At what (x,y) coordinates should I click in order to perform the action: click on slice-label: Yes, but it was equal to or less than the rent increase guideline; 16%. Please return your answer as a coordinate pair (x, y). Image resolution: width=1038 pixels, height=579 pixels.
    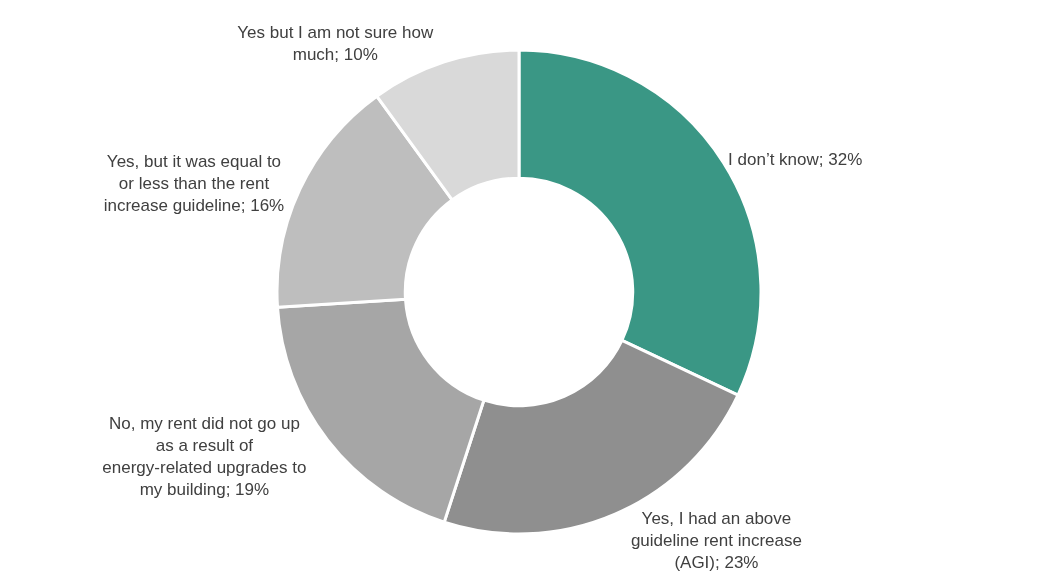
    Looking at the image, I should click on (194, 183).